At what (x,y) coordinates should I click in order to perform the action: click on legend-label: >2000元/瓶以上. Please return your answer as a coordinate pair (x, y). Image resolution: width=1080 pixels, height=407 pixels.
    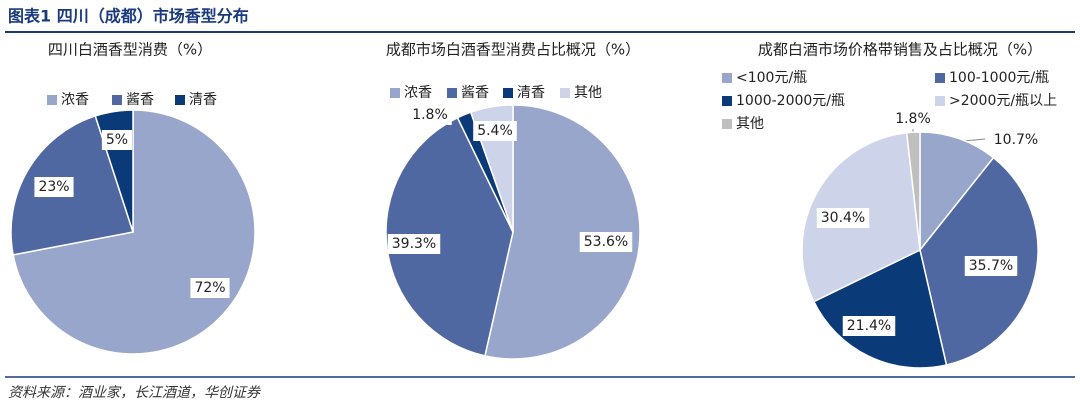
    Looking at the image, I should click on (1003, 101).